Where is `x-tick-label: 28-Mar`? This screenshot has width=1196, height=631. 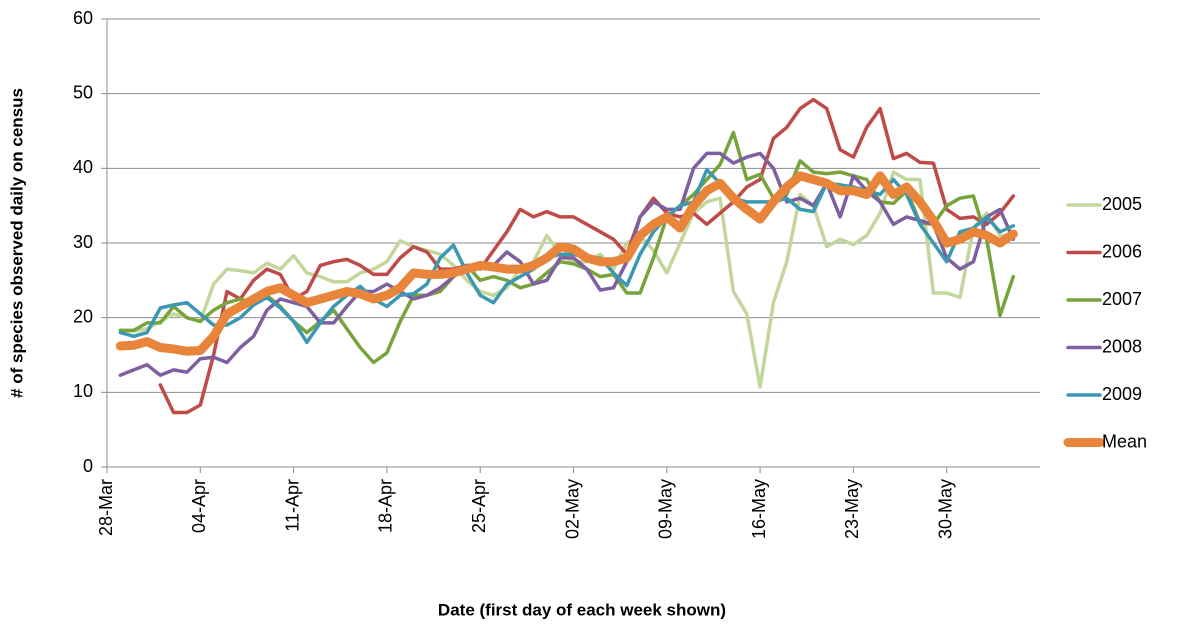
x-tick-label: 28-Mar is located at coordinates (106, 507).